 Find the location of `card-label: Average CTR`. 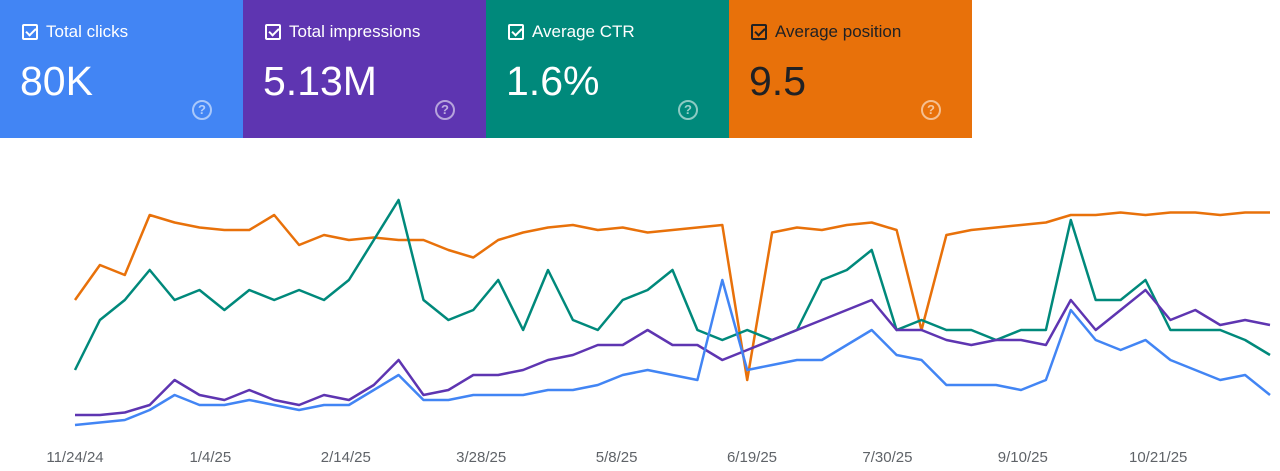

card-label: Average CTR is located at coordinates (583, 31).